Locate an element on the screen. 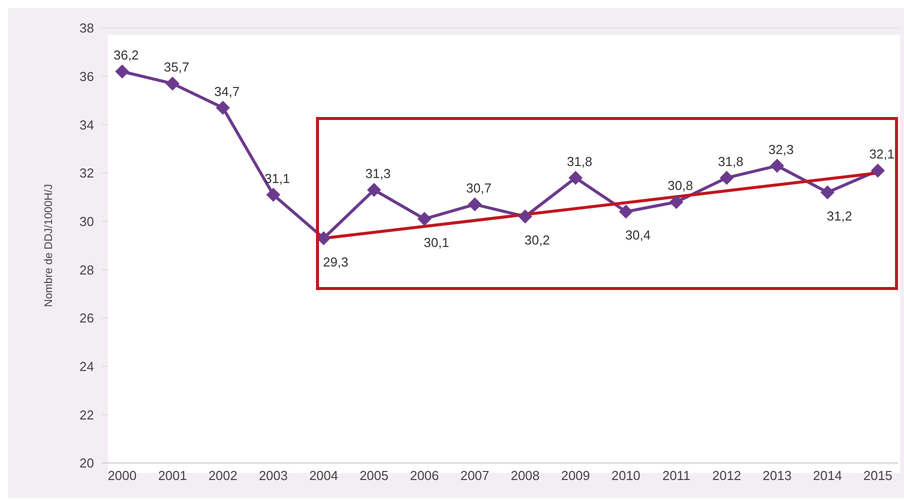 This screenshot has width=904, height=501. x-tick-label: 2007 is located at coordinates (475, 476).